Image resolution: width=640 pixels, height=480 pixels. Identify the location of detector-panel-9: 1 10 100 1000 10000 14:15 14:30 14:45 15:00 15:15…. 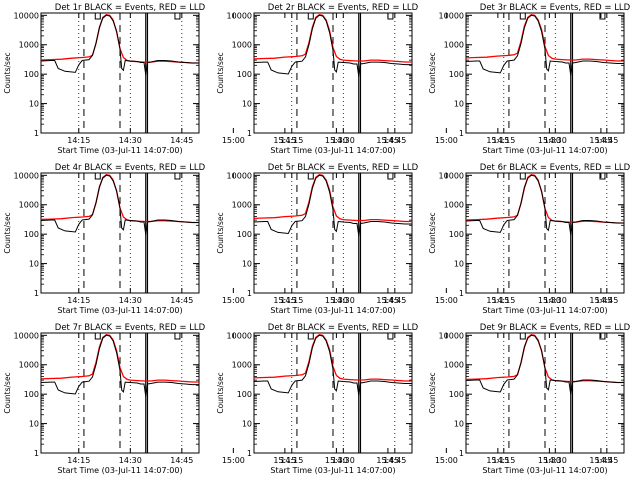
(529, 399).